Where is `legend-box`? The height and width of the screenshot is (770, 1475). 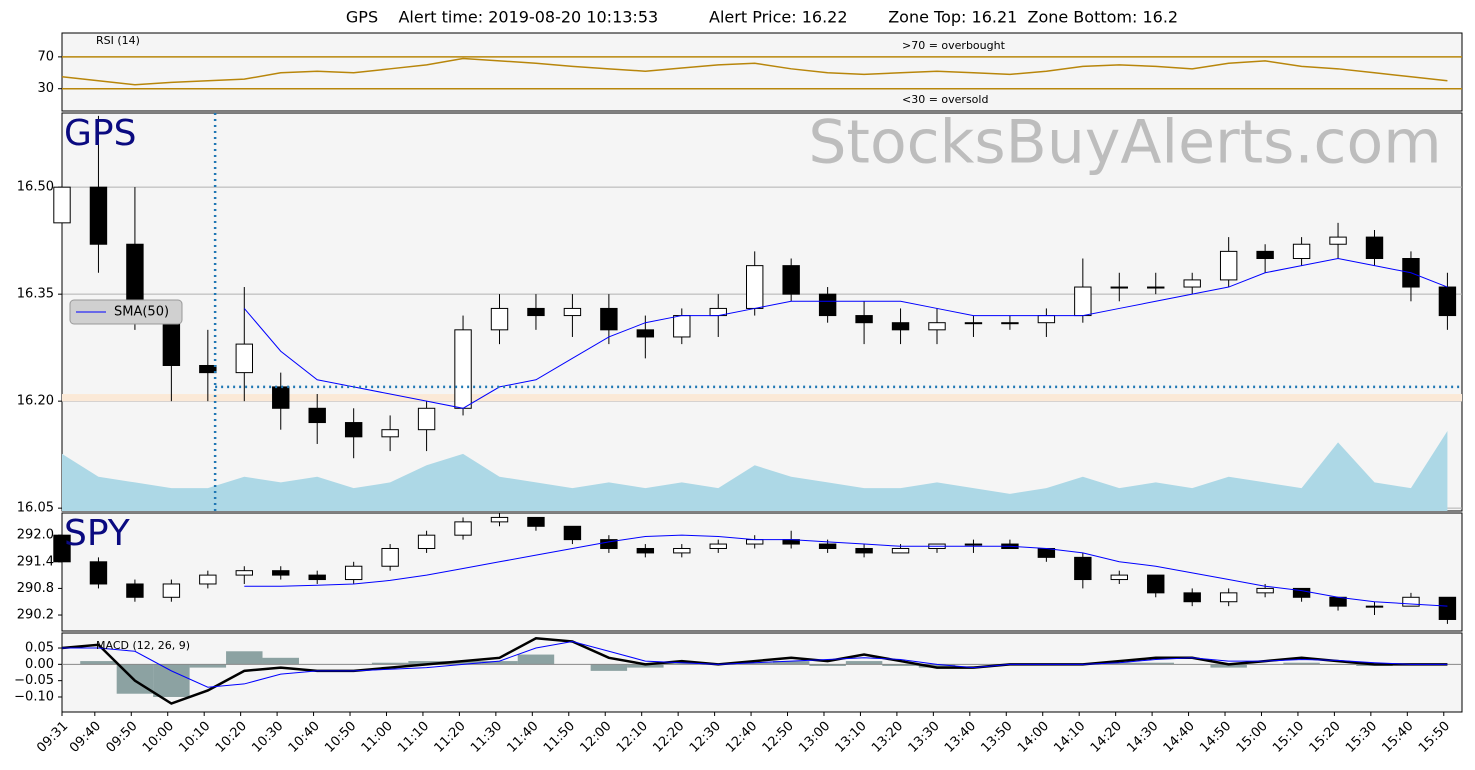
legend-box is located at coordinates (126, 312).